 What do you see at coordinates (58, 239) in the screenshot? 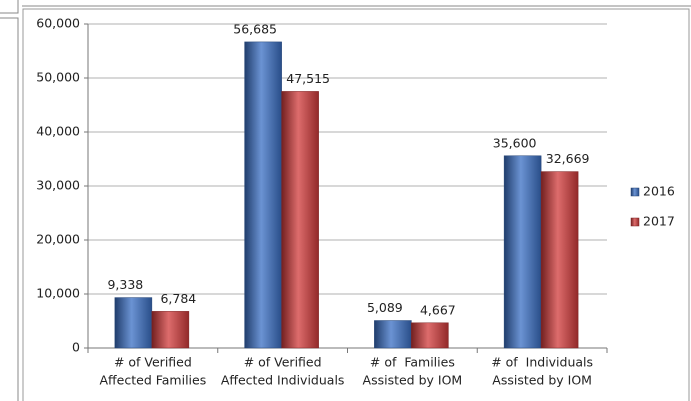
I see `y-tick-label: 20,000` at bounding box center [58, 239].